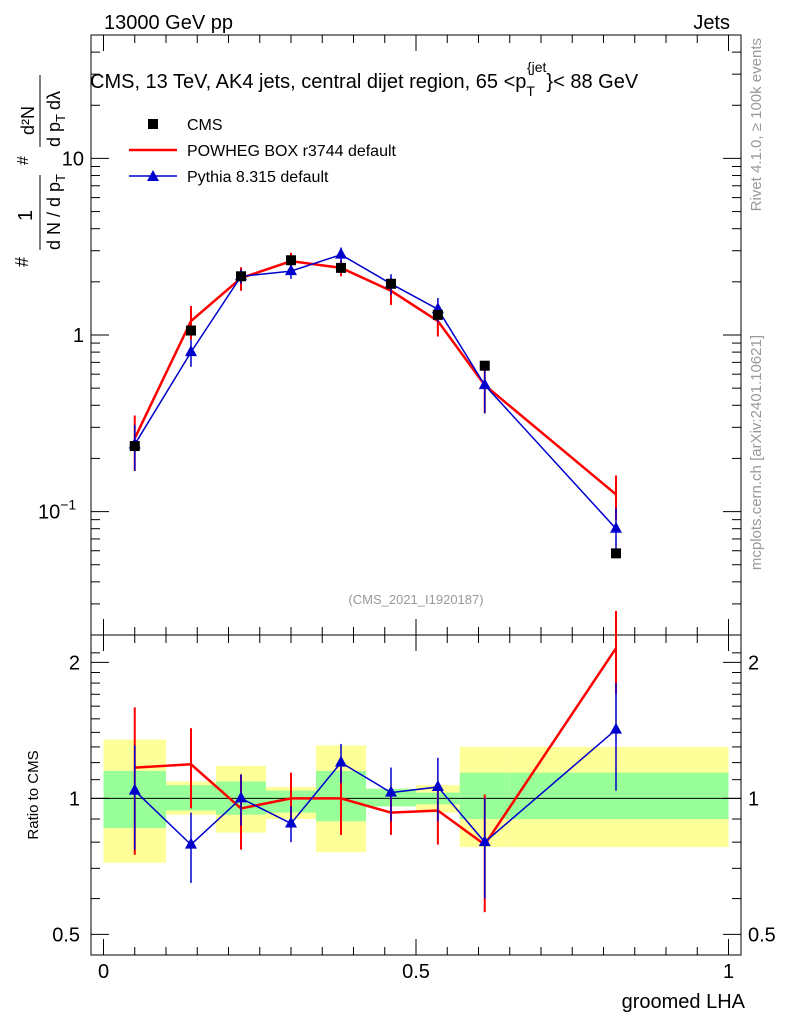 The image size is (786, 1024). Describe the element at coordinates (153, 175) in the screenshot. I see `legend-pythia-marker` at that location.